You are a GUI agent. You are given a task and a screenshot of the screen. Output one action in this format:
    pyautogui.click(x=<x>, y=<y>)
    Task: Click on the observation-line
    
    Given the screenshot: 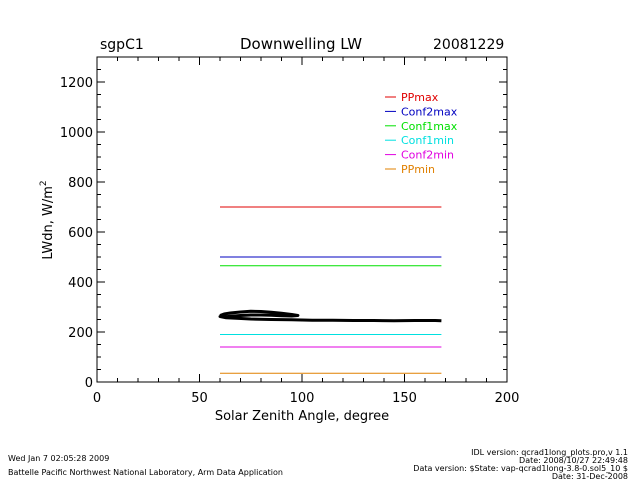 What is the action you would take?
    pyautogui.click(x=330, y=316)
    